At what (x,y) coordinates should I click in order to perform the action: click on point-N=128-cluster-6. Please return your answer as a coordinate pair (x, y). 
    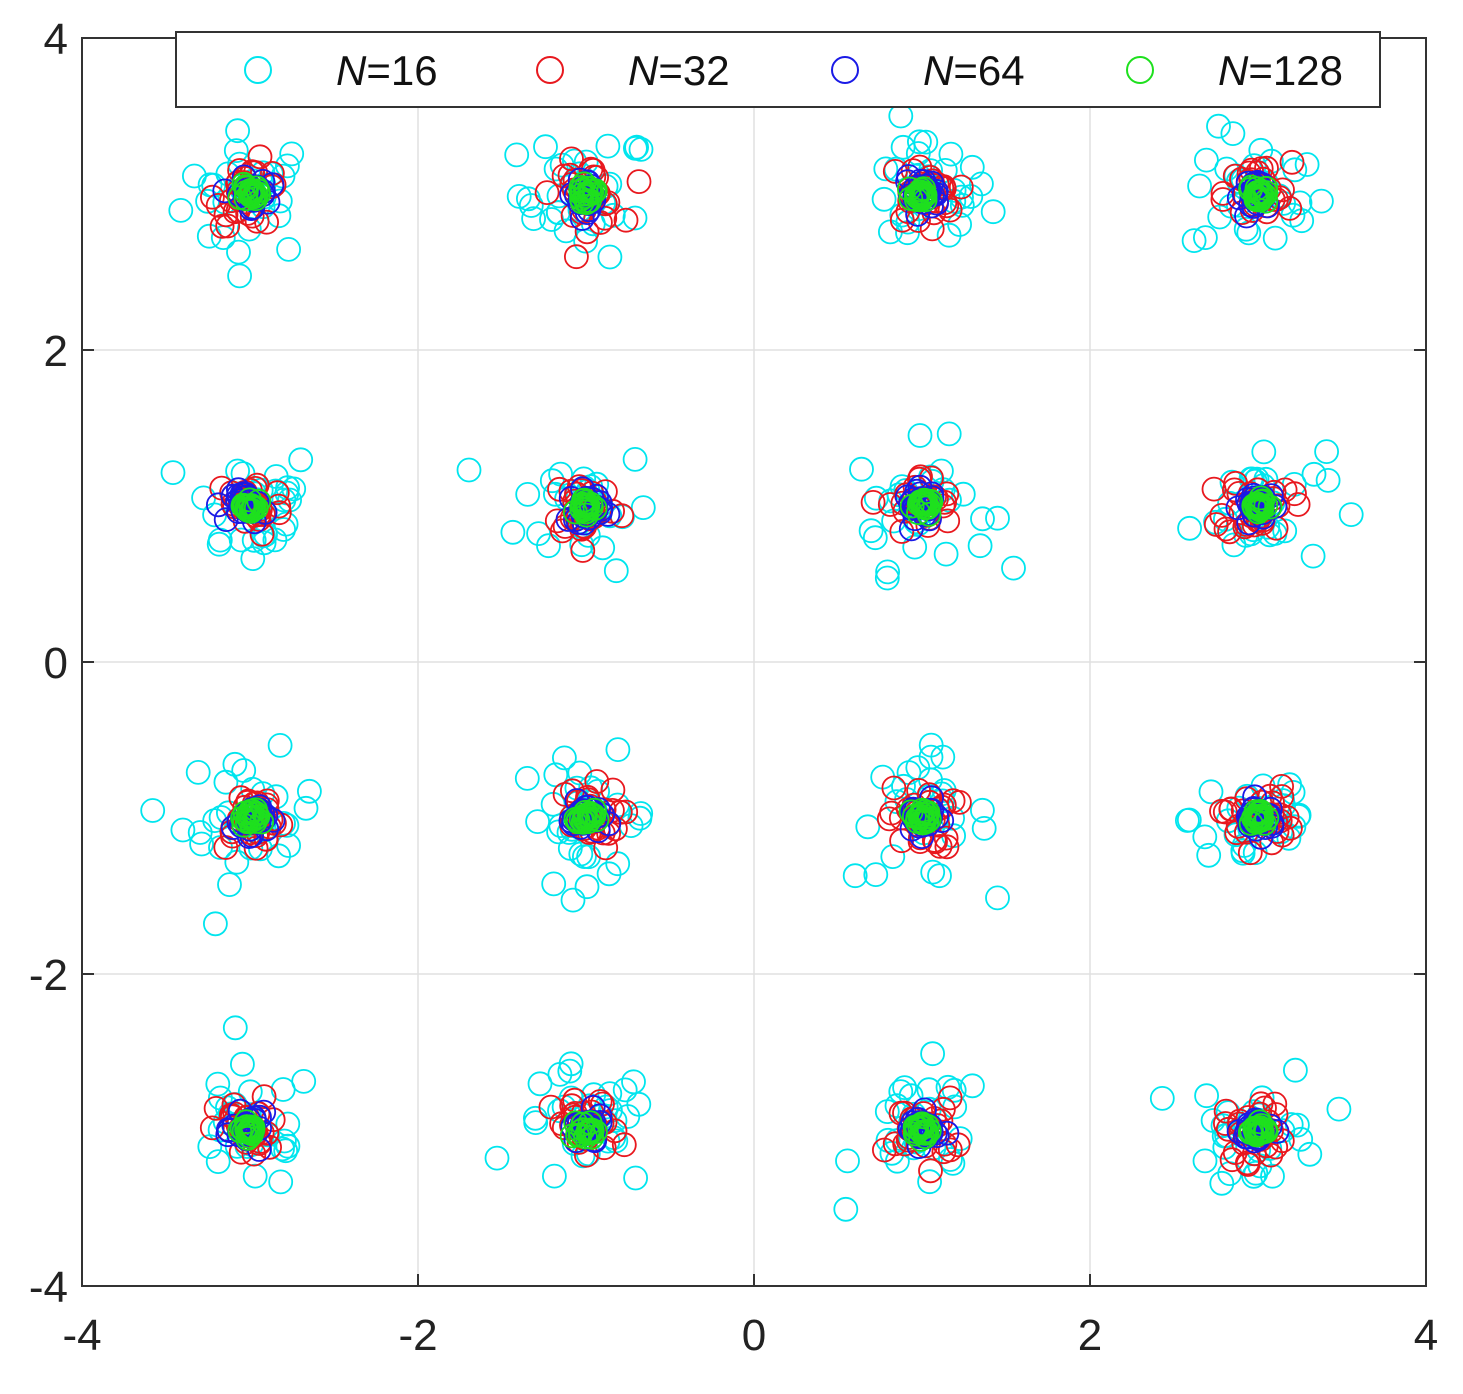
    Looking at the image, I should click on (921, 502).